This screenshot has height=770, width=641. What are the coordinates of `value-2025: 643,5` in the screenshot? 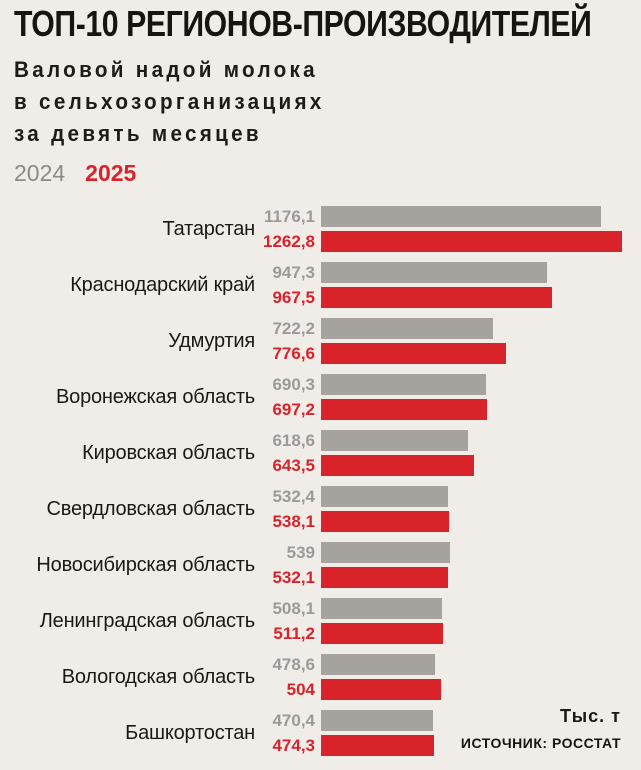 It's located at (293, 465).